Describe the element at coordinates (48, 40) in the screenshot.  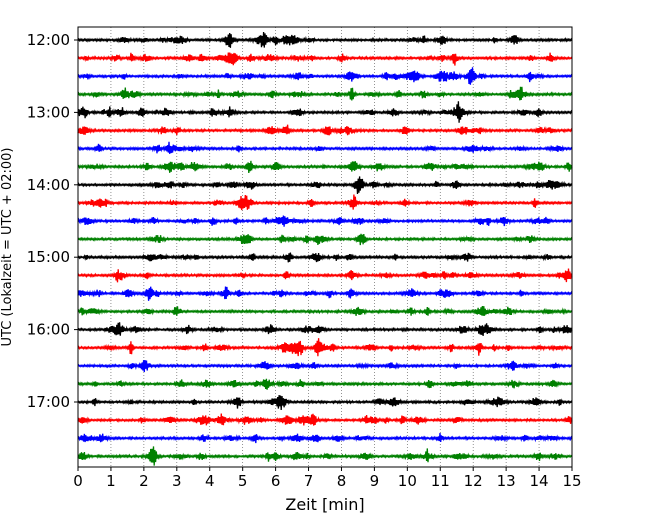
I see `y-tick-label: 12:00` at that location.